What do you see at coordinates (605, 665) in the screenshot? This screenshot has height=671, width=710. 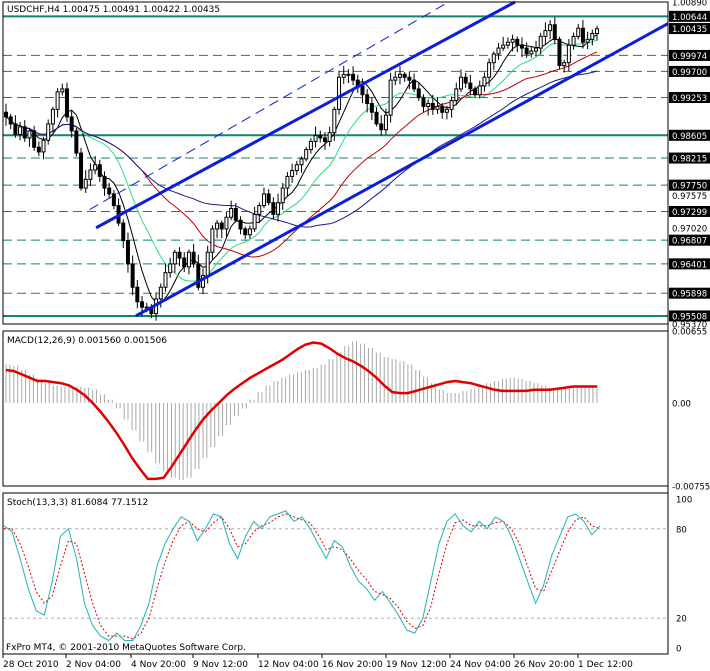 I see `time-axis-label: 1 Dec 12:00` at bounding box center [605, 665].